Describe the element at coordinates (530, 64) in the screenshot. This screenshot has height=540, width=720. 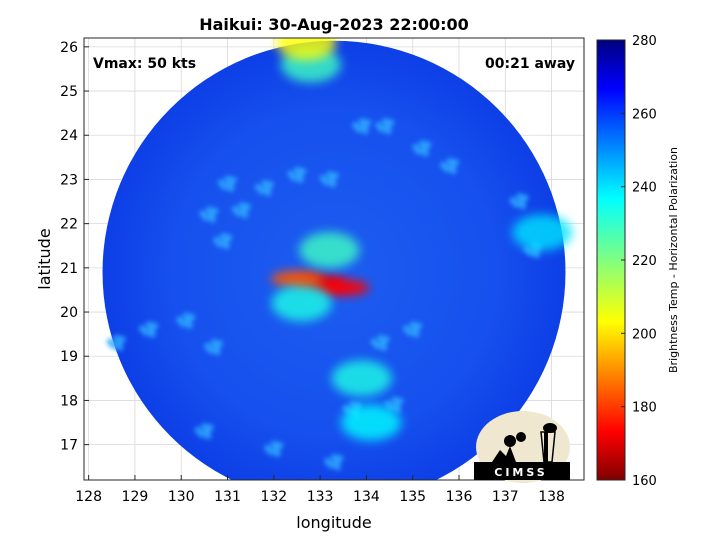
I see `time-away-annotation: 00:21 away` at that location.